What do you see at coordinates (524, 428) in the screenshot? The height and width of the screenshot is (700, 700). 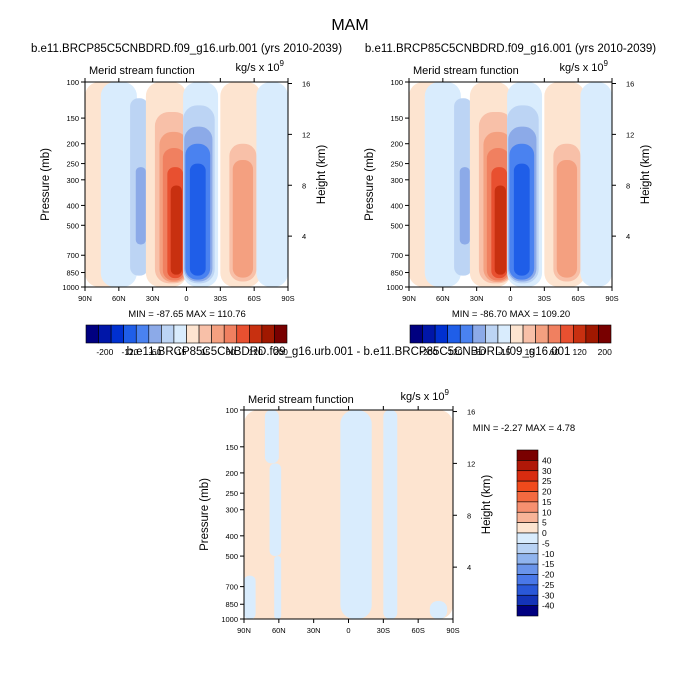 I see `minmax-readout: MIN = -2.27 MAX = 4.78` at bounding box center [524, 428].